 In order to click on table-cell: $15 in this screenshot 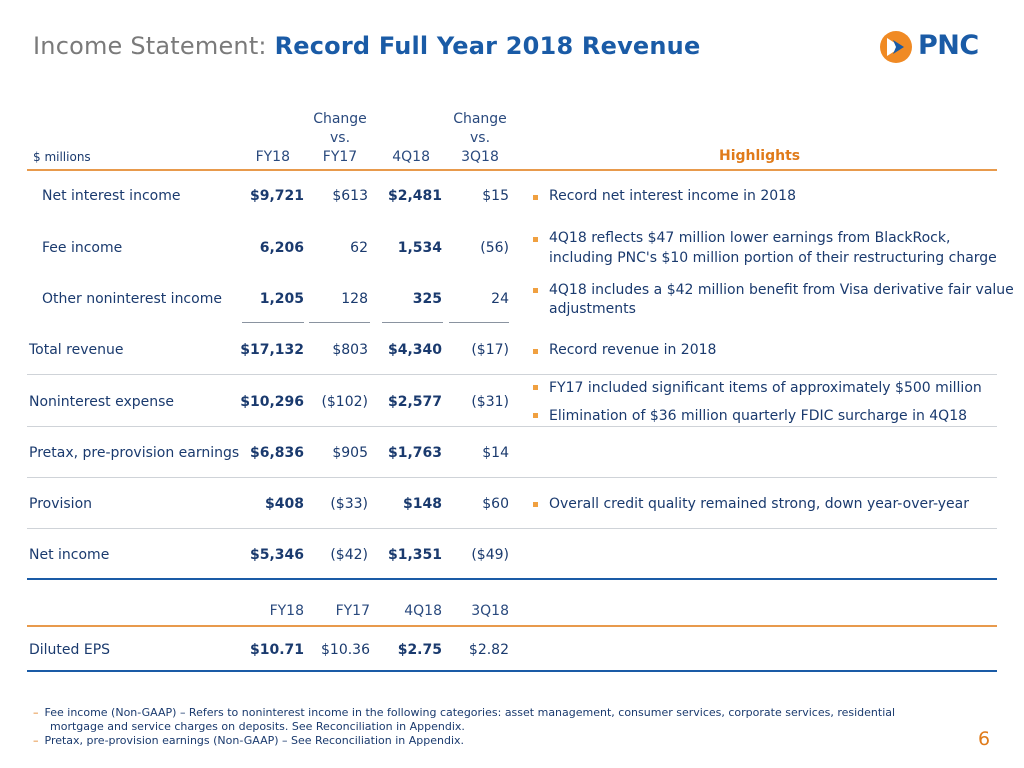, I will do `click(495, 196)`.